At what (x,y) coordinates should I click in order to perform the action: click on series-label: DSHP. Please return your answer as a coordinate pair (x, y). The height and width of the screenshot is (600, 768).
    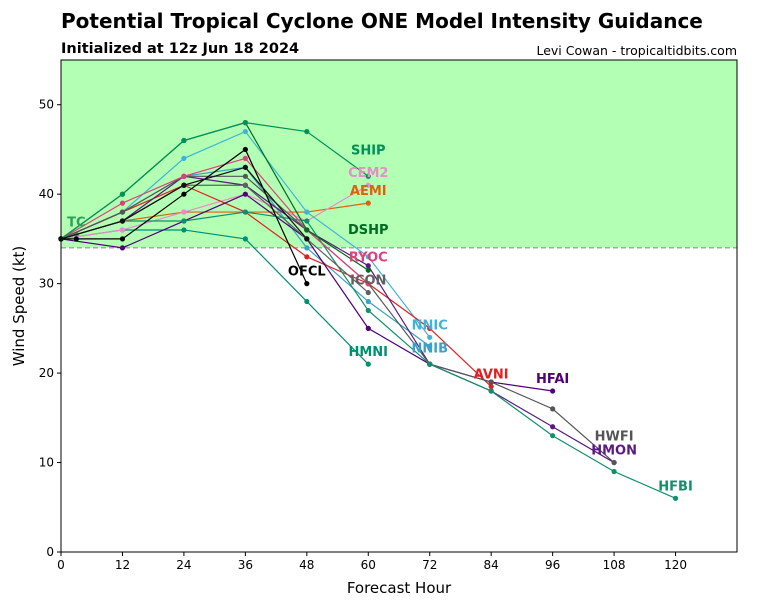
    Looking at the image, I should click on (368, 230).